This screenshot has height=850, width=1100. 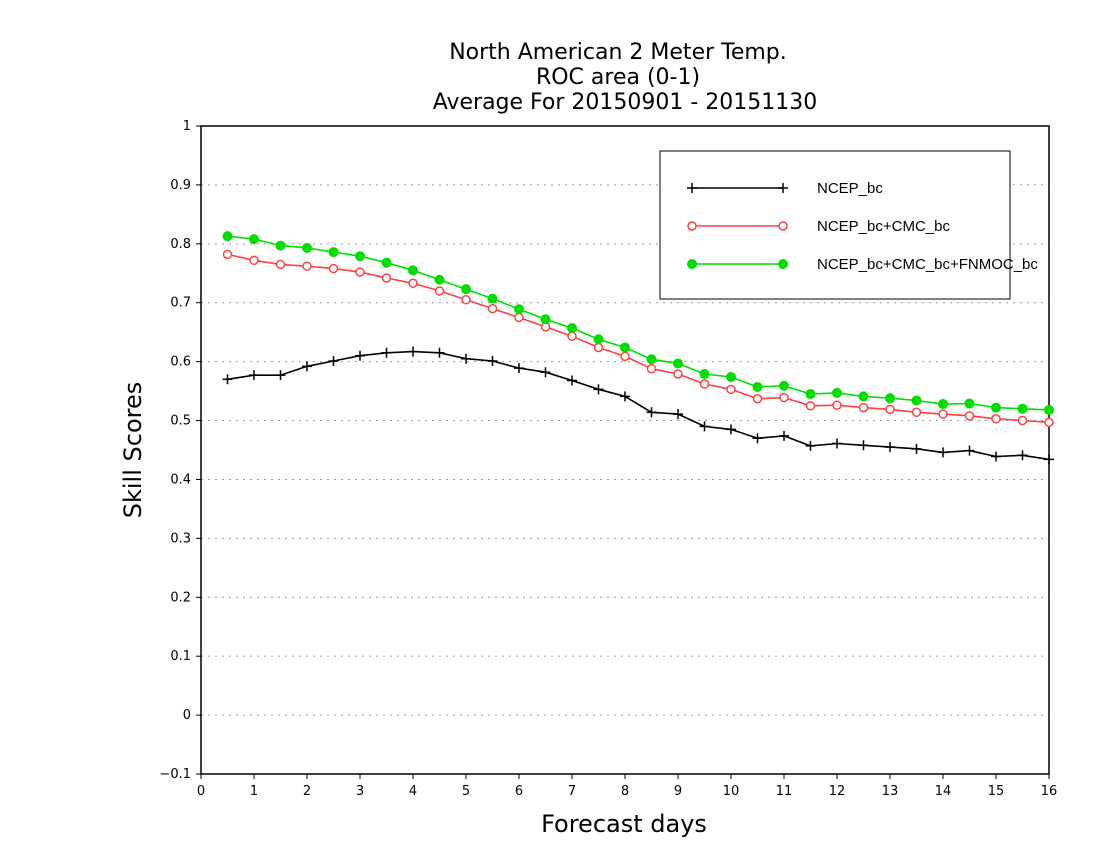 I want to click on x-tick-label: 9, so click(x=678, y=791).